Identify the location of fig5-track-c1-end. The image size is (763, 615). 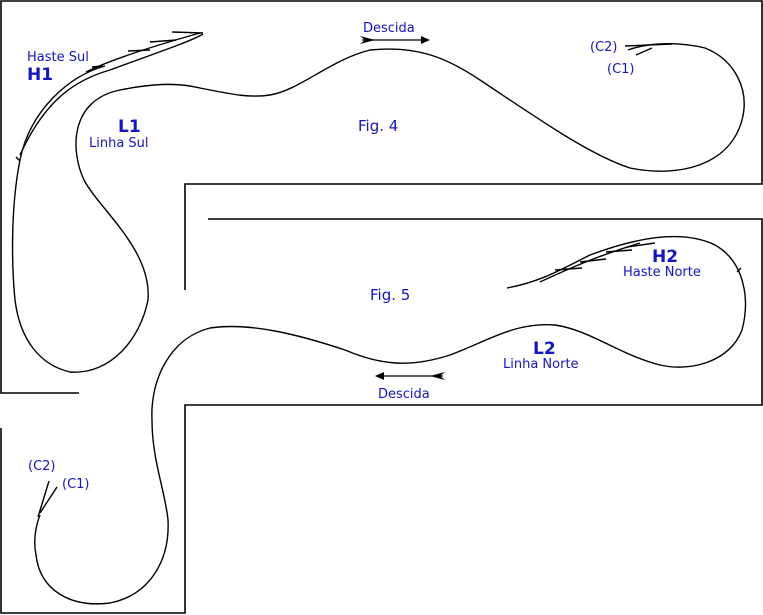
(48, 500).